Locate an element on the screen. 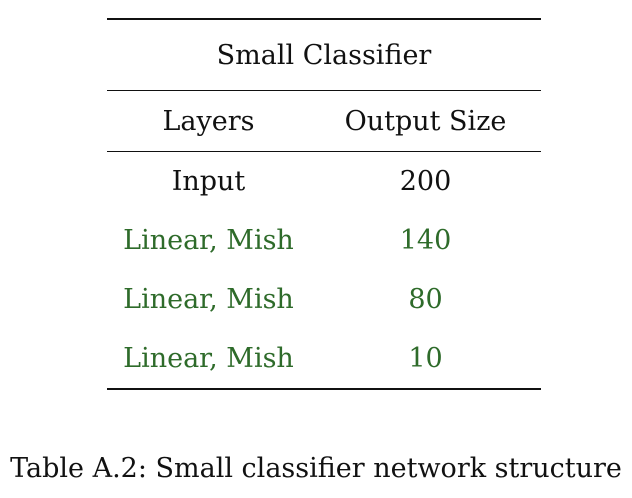 Image resolution: width=632 pixels, height=498 pixels. table-row: Input 200 is located at coordinates (324, 181).